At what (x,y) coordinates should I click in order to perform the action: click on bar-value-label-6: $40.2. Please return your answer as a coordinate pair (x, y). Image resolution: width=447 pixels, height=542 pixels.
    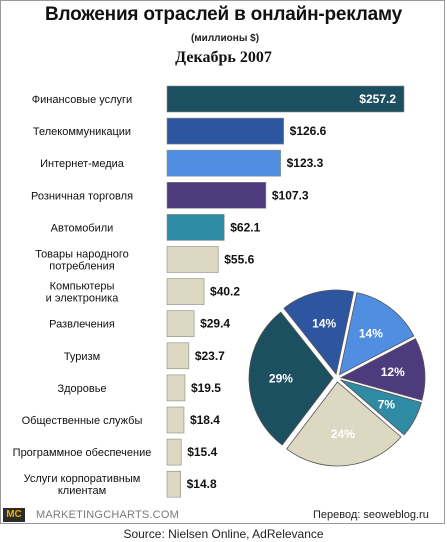
    Looking at the image, I should click on (225, 292).